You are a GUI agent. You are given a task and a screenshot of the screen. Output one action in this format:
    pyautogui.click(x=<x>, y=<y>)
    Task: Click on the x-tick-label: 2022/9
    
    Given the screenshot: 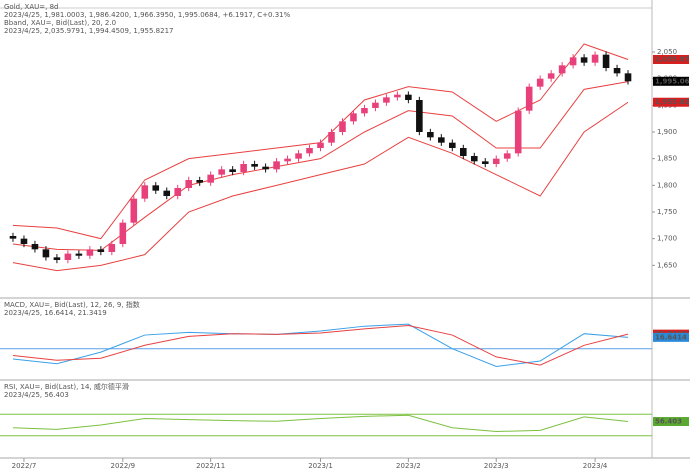 What is the action you would take?
    pyautogui.click(x=122, y=466)
    